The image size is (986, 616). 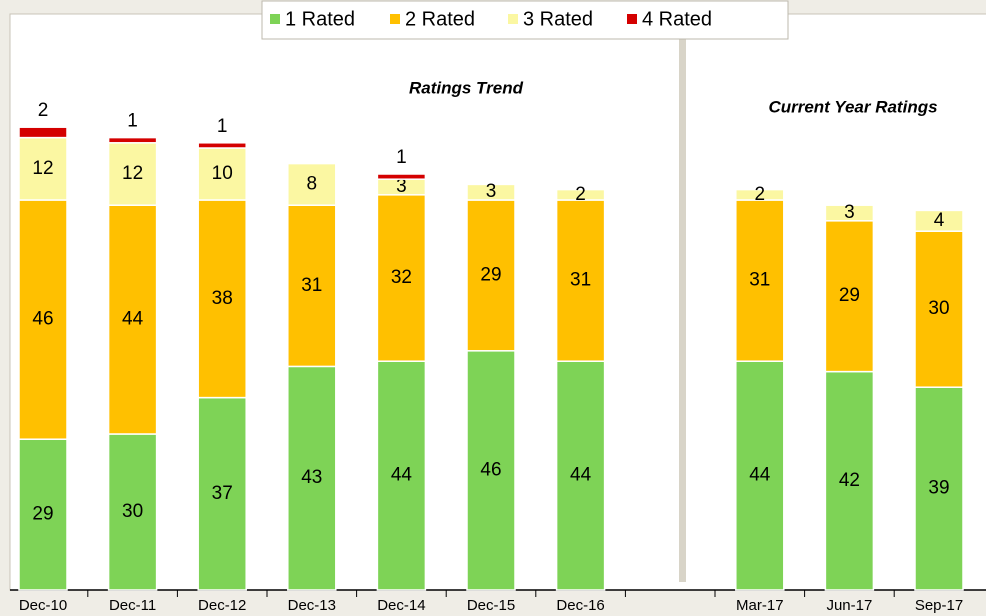 I want to click on x-tick-label: Dec-16, so click(x=580, y=605).